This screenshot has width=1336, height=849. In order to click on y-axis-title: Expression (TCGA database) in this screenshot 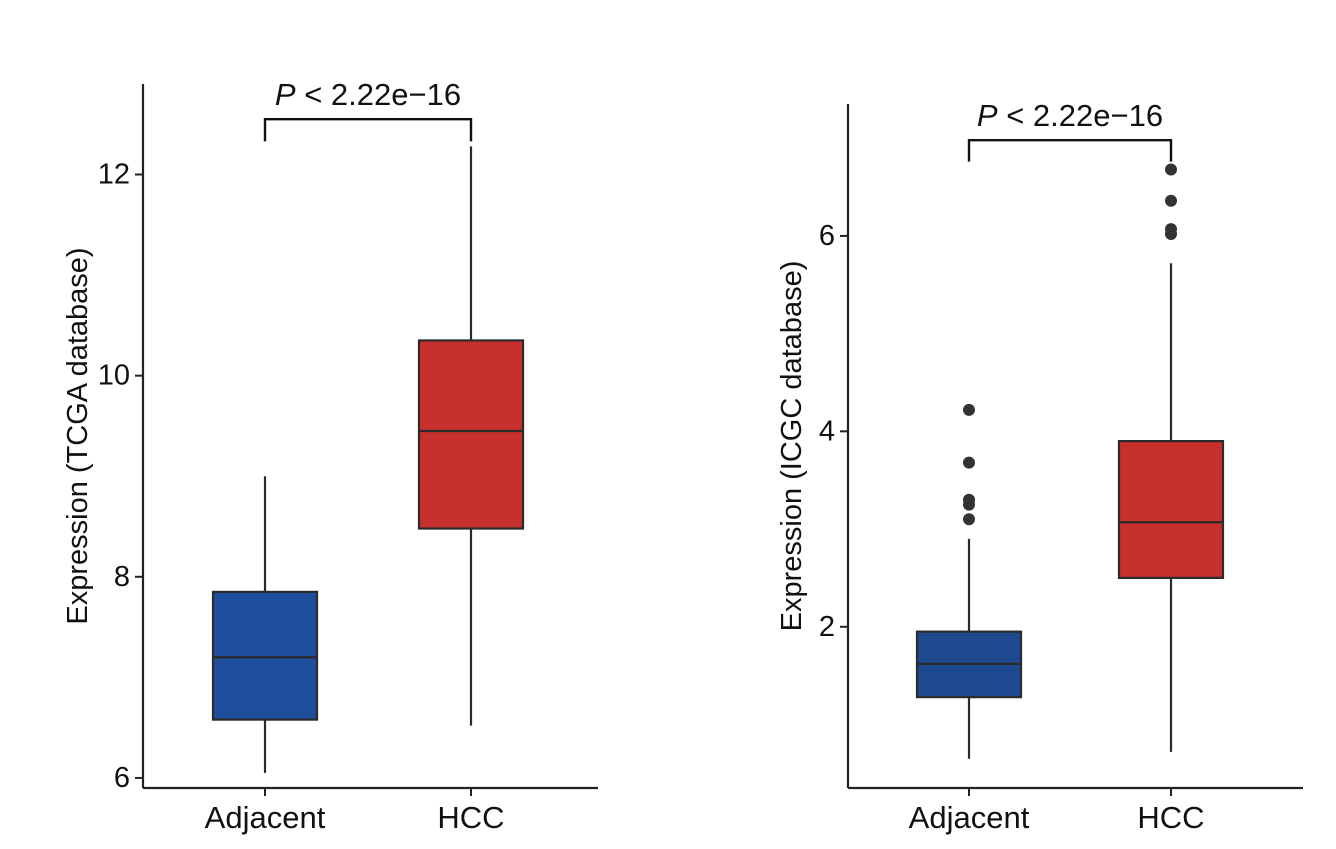, I will do `click(78, 435)`.